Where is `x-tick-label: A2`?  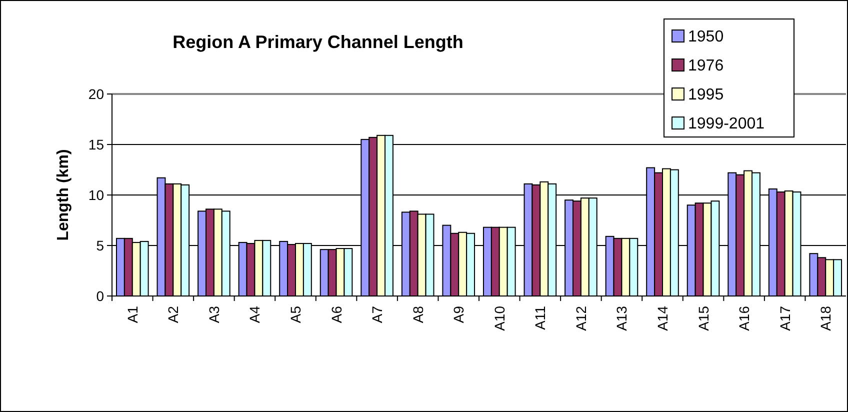
x-tick-label: A2 is located at coordinates (173, 315).